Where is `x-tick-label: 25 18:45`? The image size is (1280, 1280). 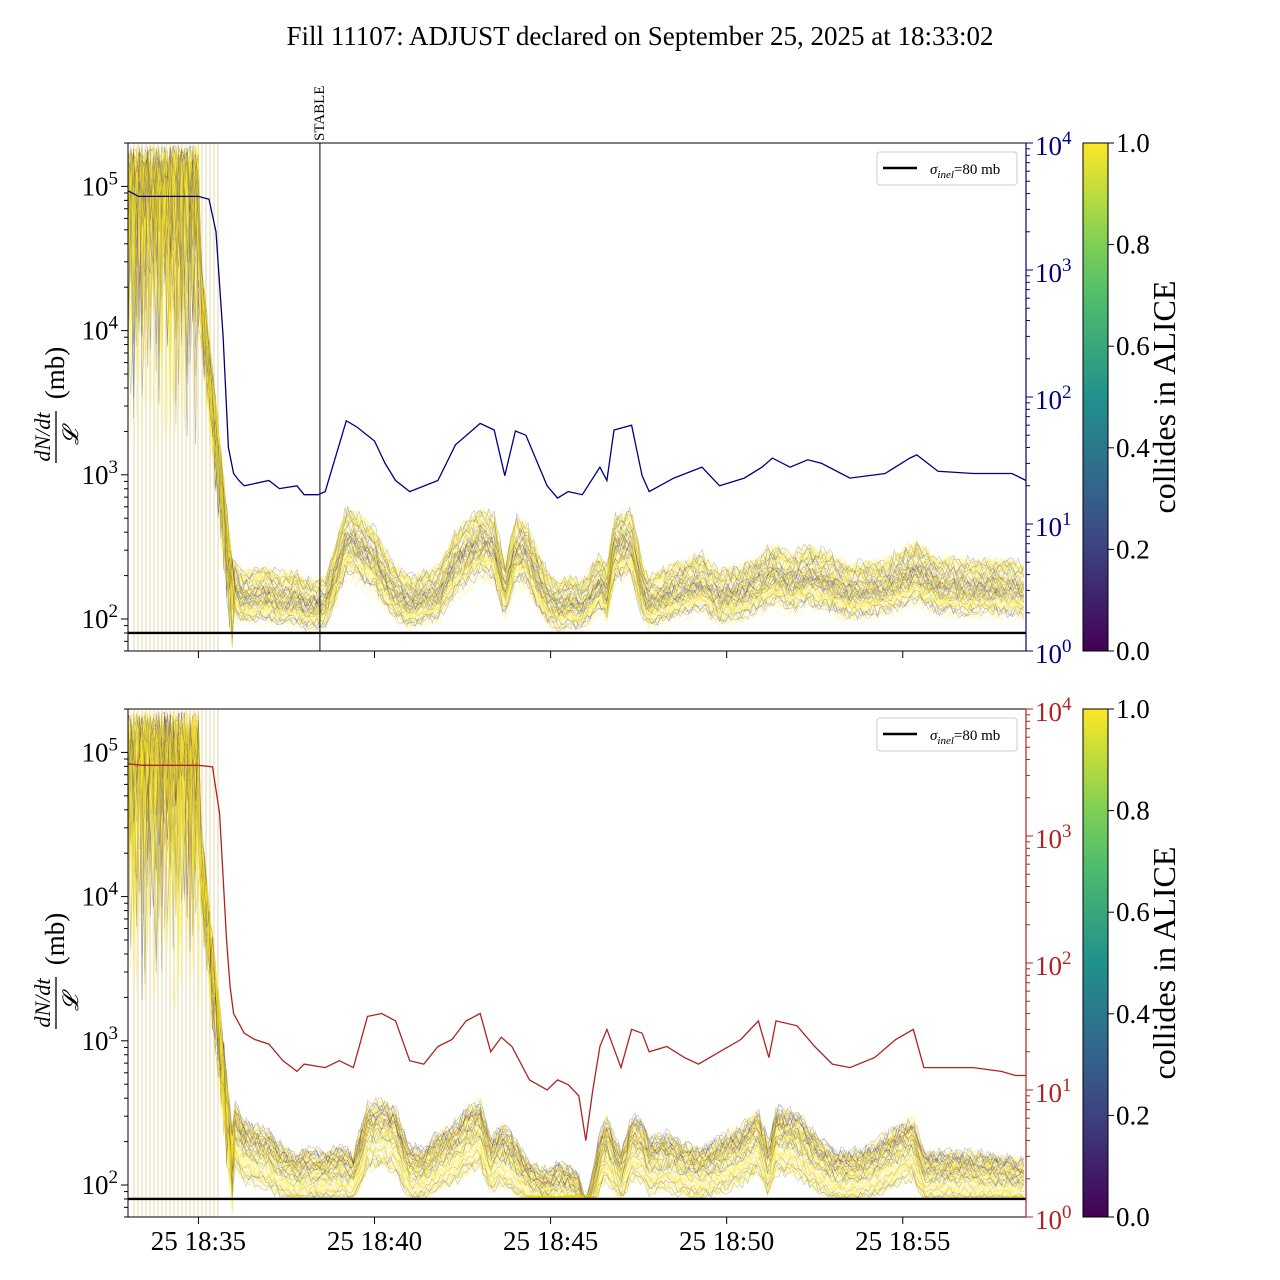 x-tick-label: 25 18:45 is located at coordinates (550, 1241).